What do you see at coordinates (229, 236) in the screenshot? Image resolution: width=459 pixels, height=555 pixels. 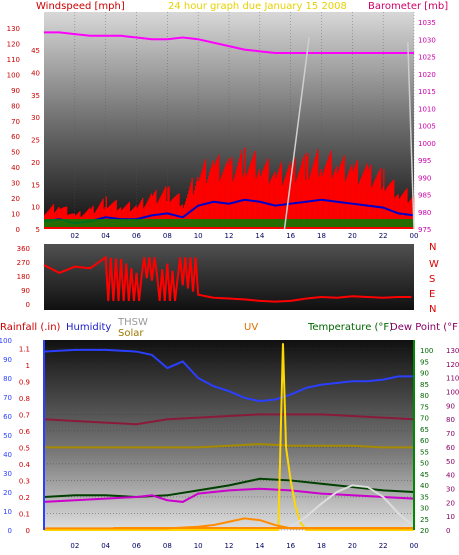 I see `top-x-tick: 12` at bounding box center [229, 236].